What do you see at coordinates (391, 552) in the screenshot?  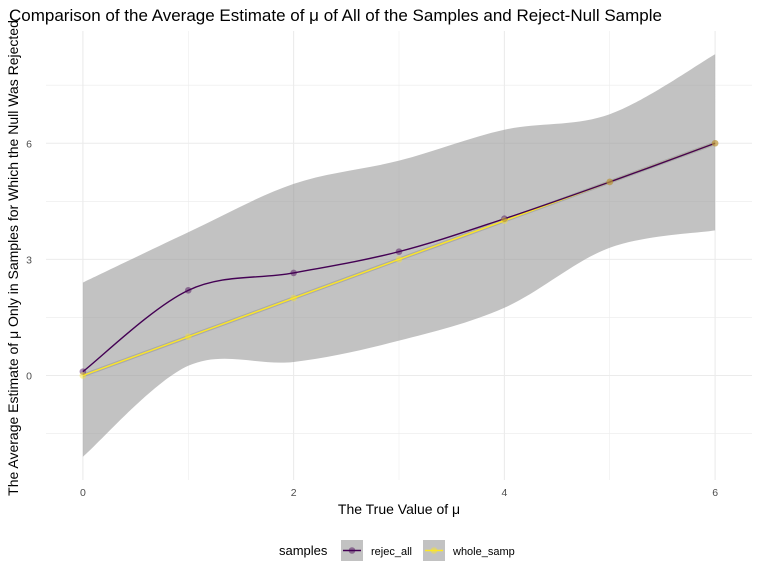 I see `legend-label-rejec_all: rejec_all` at bounding box center [391, 552].